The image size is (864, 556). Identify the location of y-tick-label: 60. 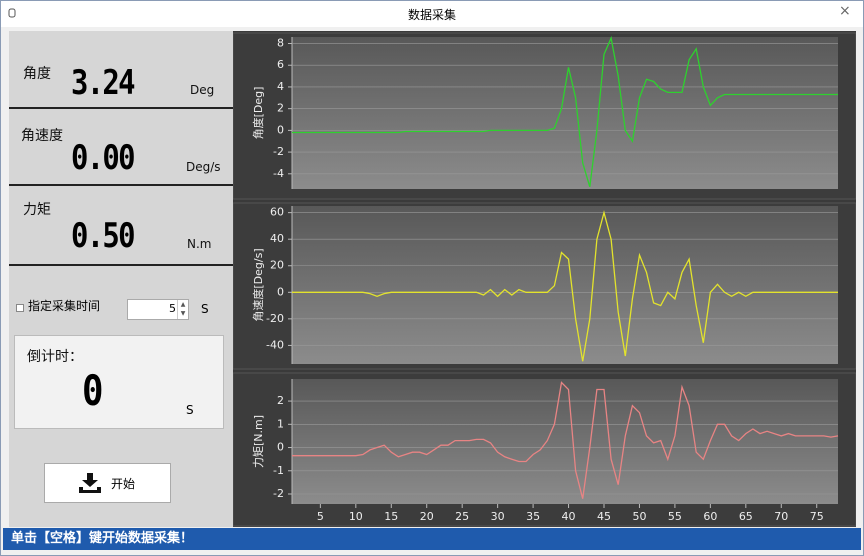
(277, 212).